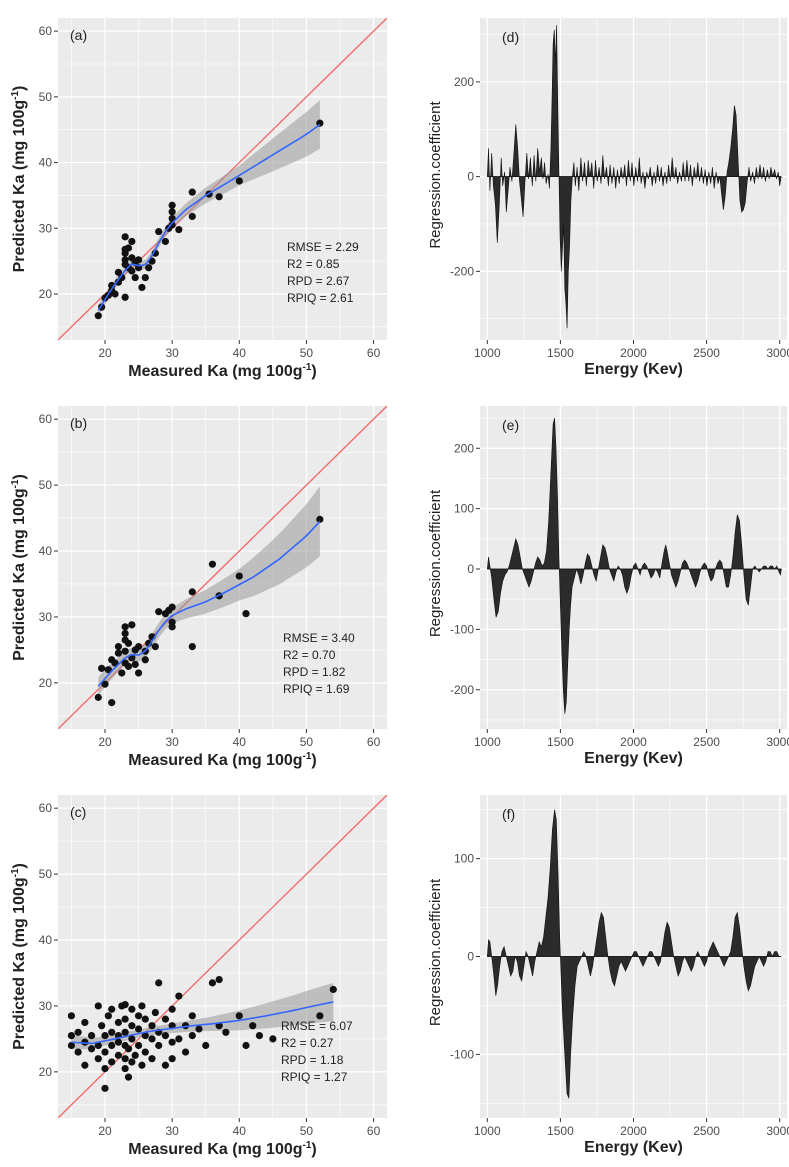 The image size is (789, 1167). Describe the element at coordinates (222, 371) in the screenshot. I see `x-axis-title: Measured Ka (mg 100g-1)` at that location.